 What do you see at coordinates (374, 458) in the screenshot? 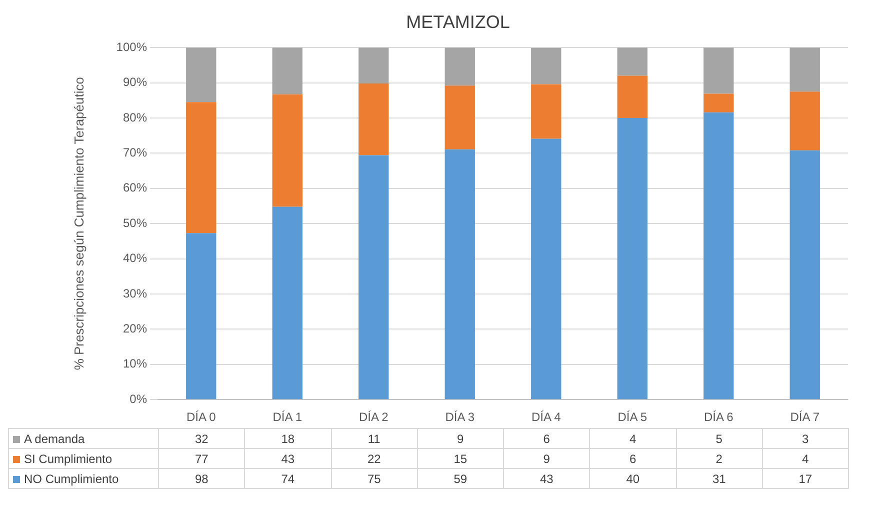
I see `text: 22` at bounding box center [374, 458].